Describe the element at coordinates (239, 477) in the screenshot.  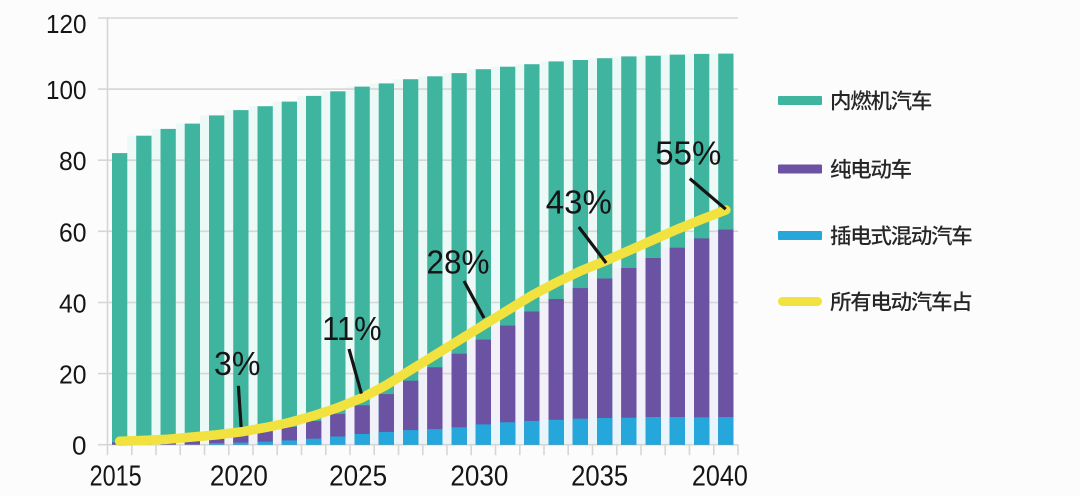
I see `svg-text: 2020` at that location.